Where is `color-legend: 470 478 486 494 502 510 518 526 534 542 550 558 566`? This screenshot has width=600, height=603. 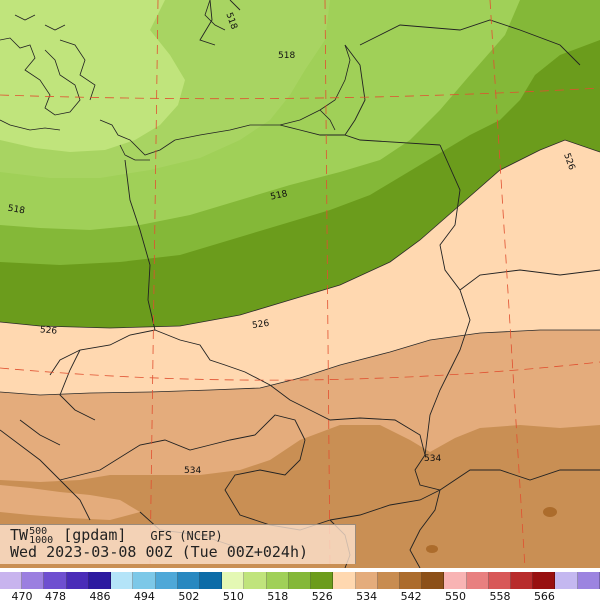 color-legend: 470 478 486 494 502 510 518 526 534 542 550 558 566 is located at coordinates (300, 587).